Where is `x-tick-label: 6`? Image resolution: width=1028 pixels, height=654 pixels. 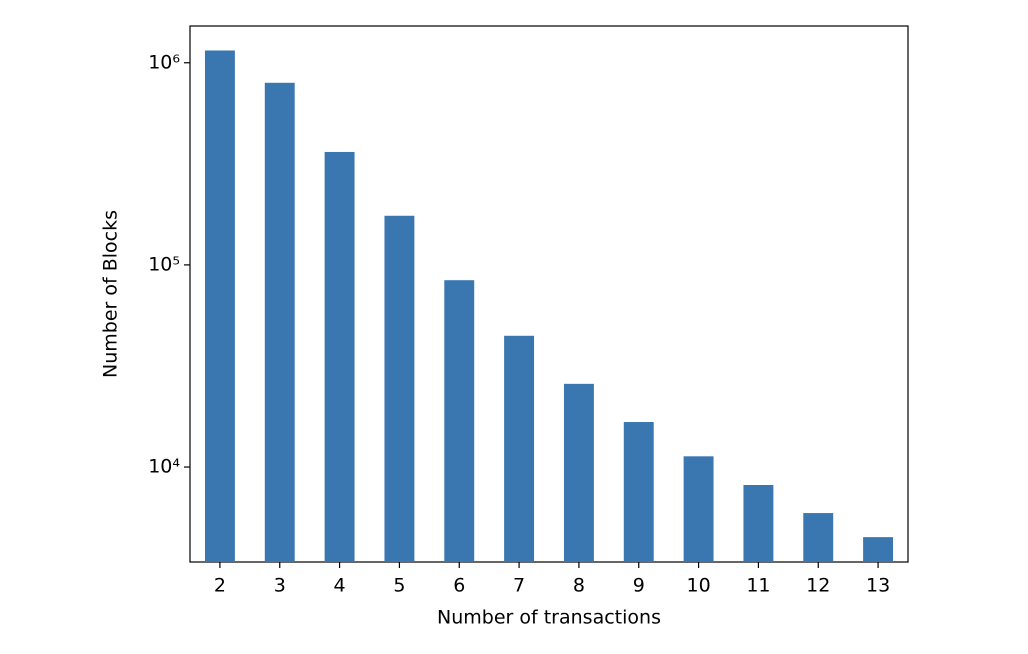 x-tick-label: 6 is located at coordinates (459, 586).